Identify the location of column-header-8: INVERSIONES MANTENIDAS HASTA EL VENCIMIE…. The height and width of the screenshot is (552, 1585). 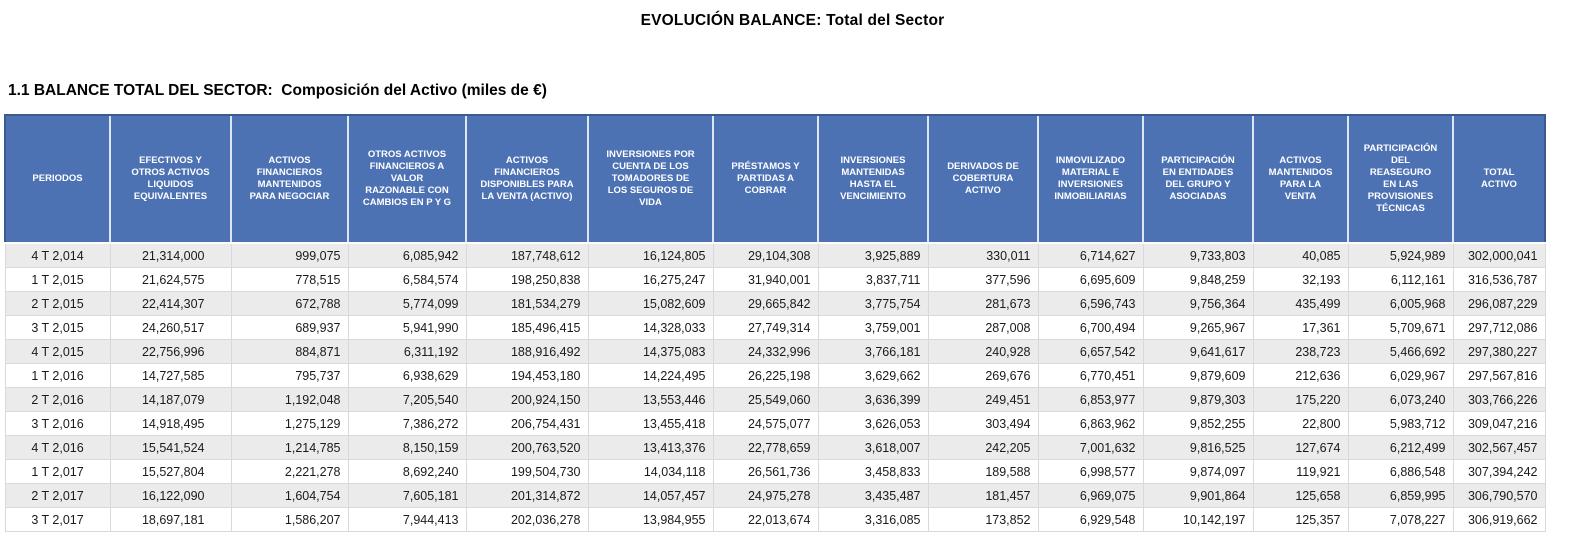
(872, 179).